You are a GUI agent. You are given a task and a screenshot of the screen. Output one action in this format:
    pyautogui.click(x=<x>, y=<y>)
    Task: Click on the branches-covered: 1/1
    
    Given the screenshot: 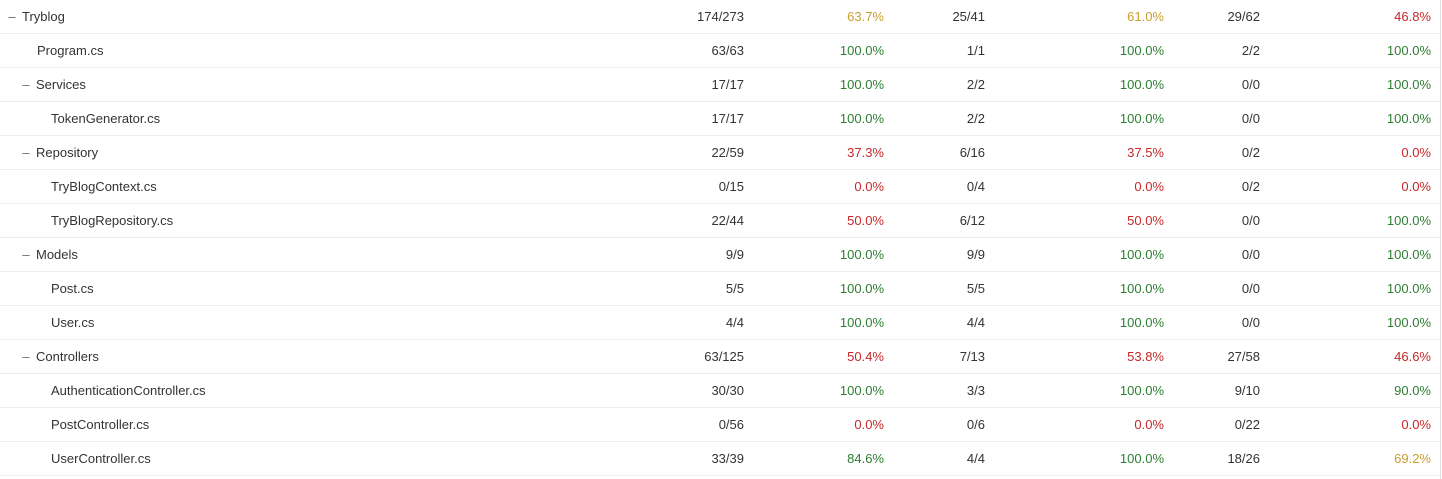 What is the action you would take?
    pyautogui.click(x=975, y=50)
    